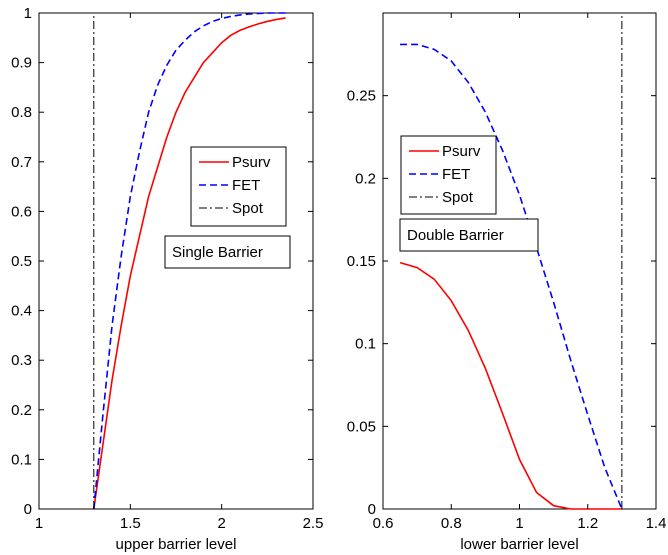 Image resolution: width=668 pixels, height=555 pixels. What do you see at coordinates (21, 360) in the screenshot?
I see `left-y-tick-label: 0.3` at bounding box center [21, 360].